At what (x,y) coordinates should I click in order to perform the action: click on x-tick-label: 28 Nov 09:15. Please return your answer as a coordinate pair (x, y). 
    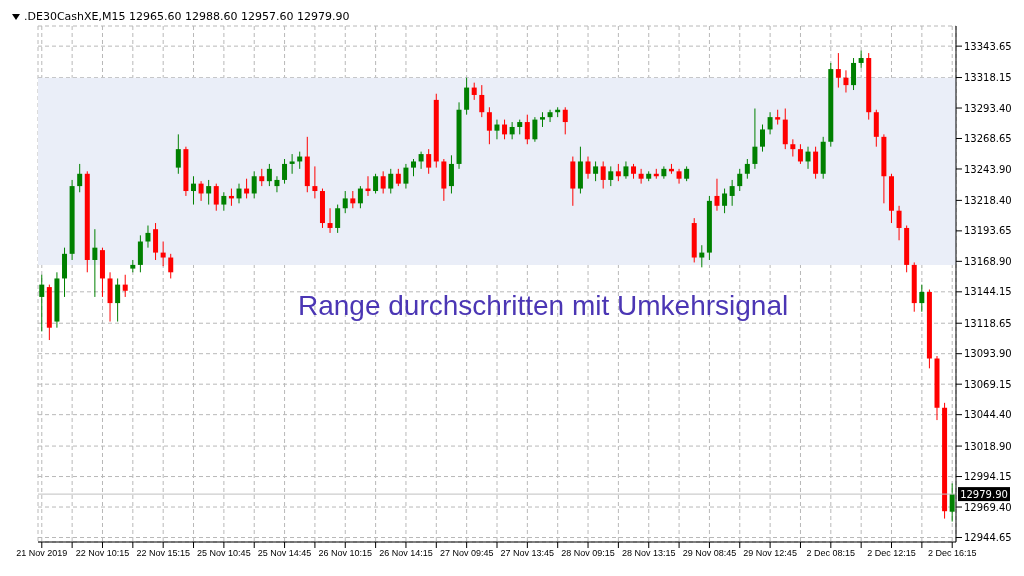
    Looking at the image, I should click on (588, 553).